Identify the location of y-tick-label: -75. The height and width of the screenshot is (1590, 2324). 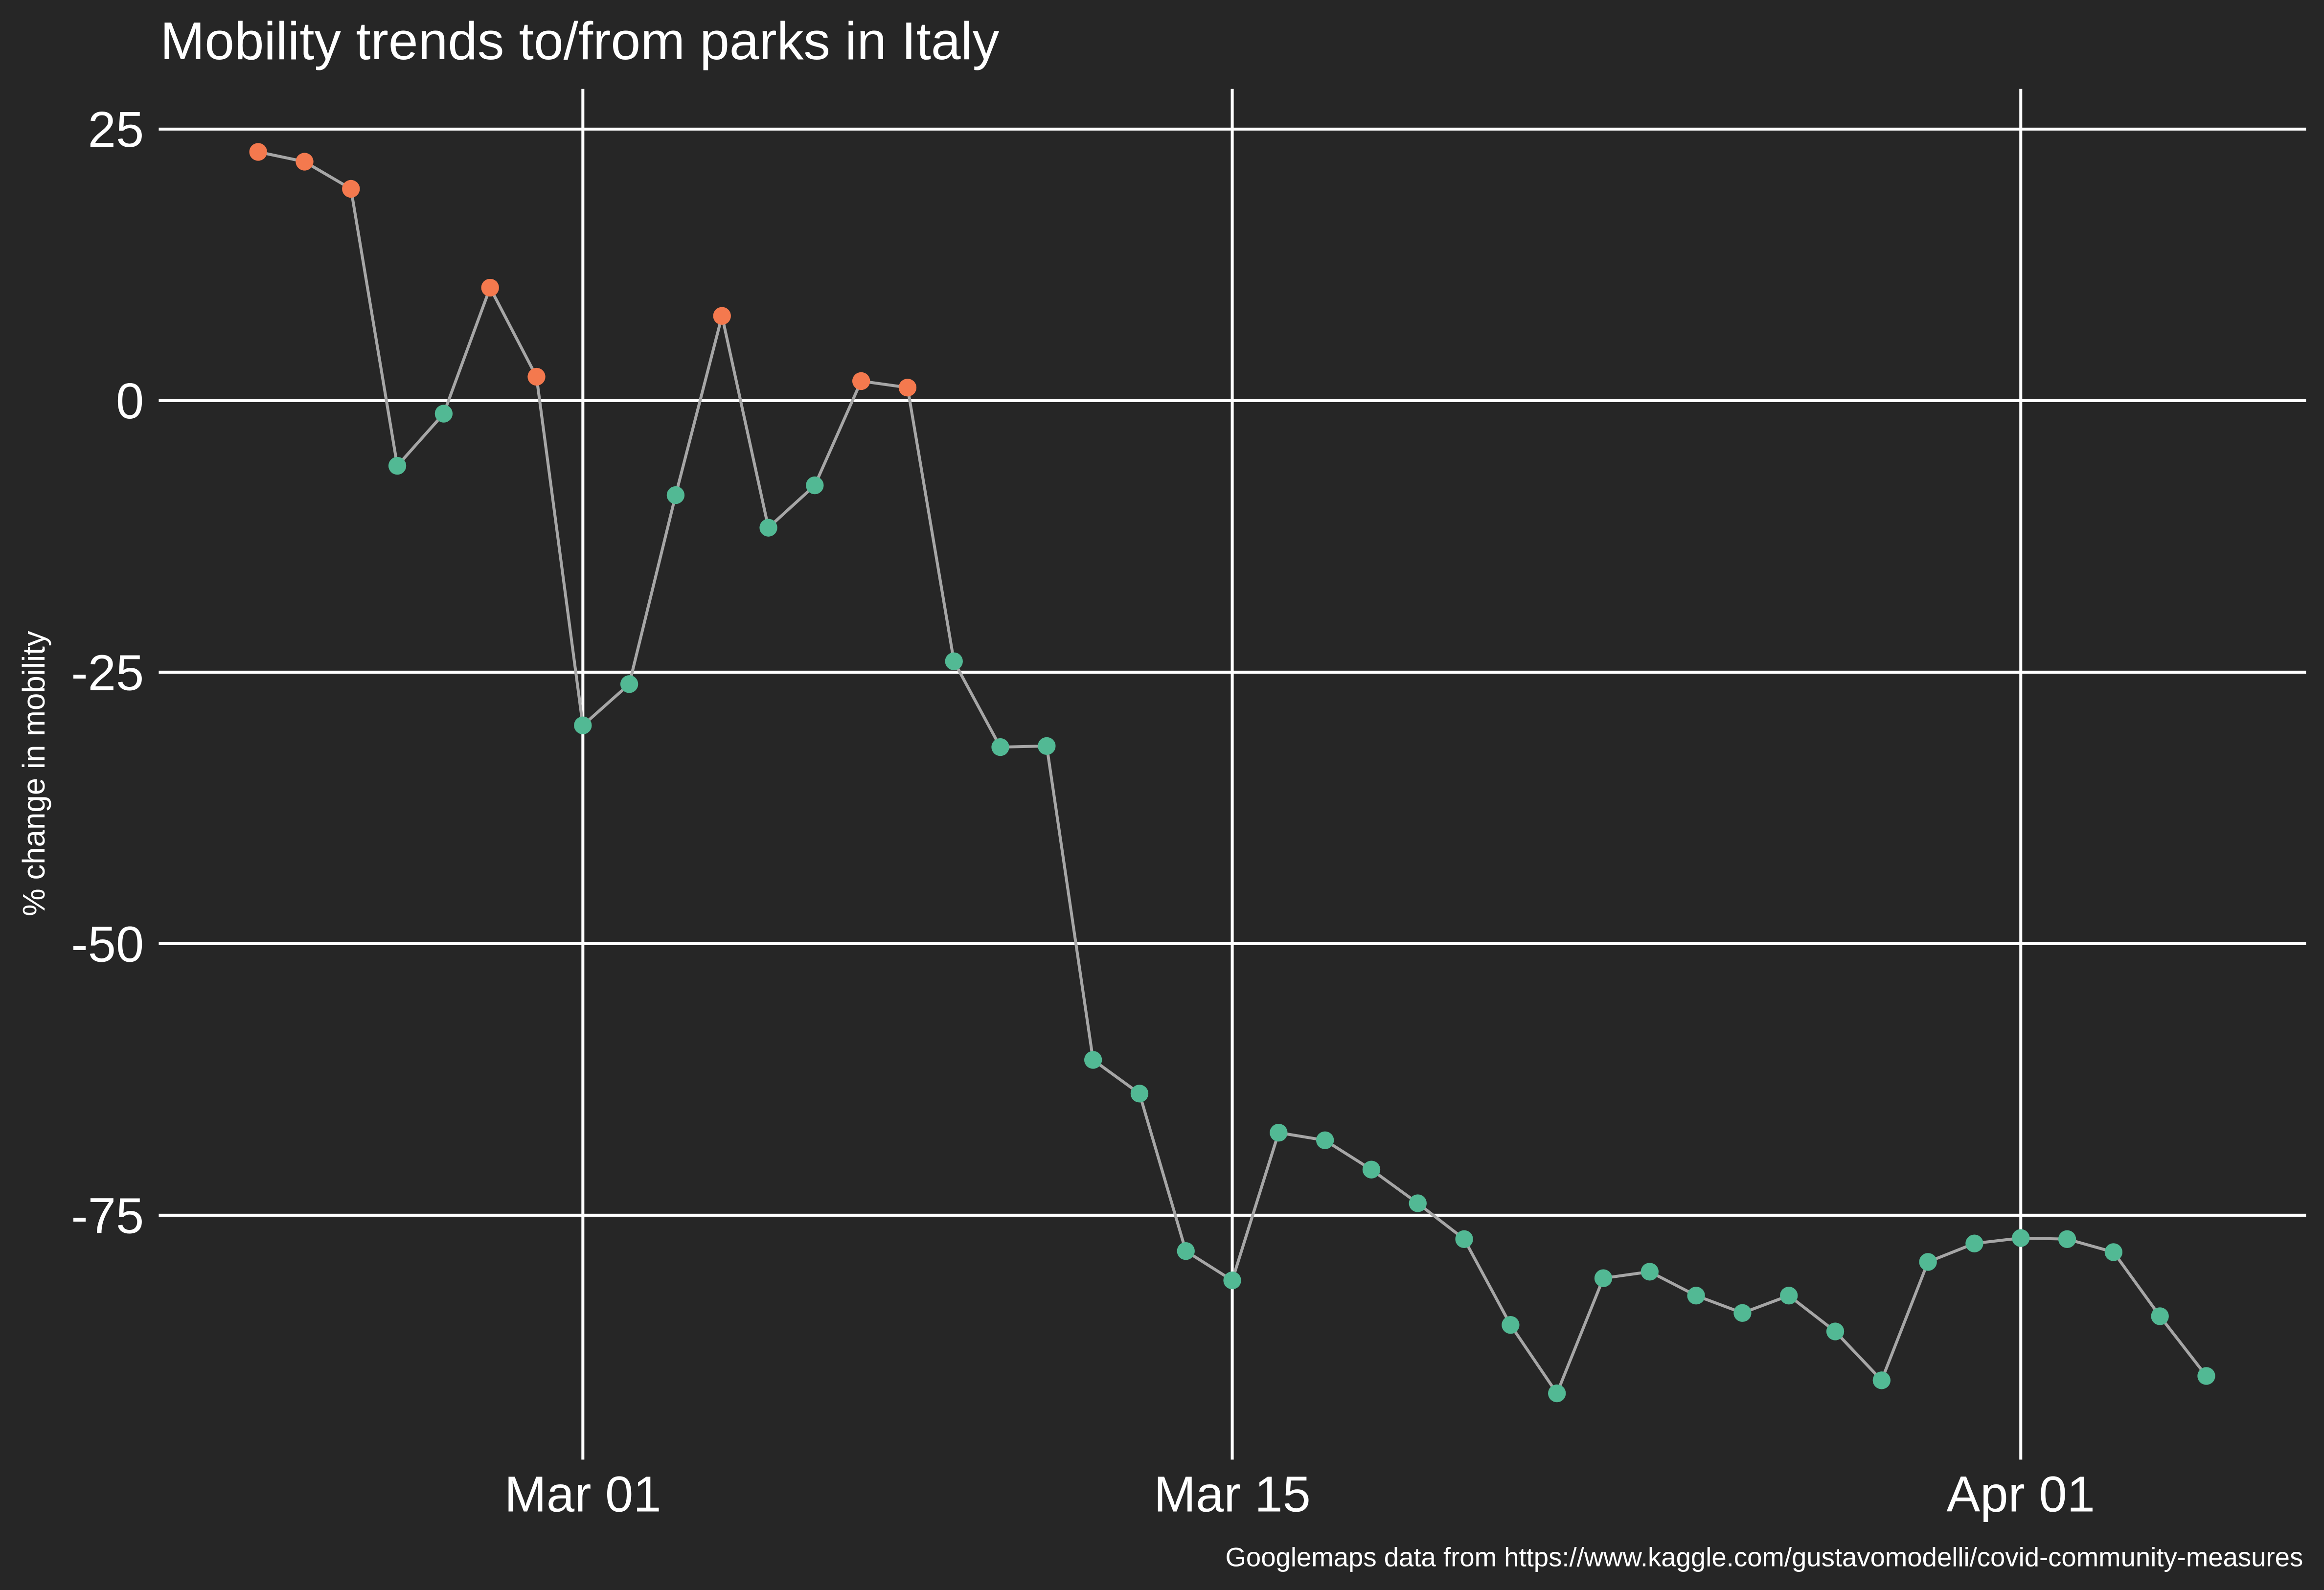
(108, 1216).